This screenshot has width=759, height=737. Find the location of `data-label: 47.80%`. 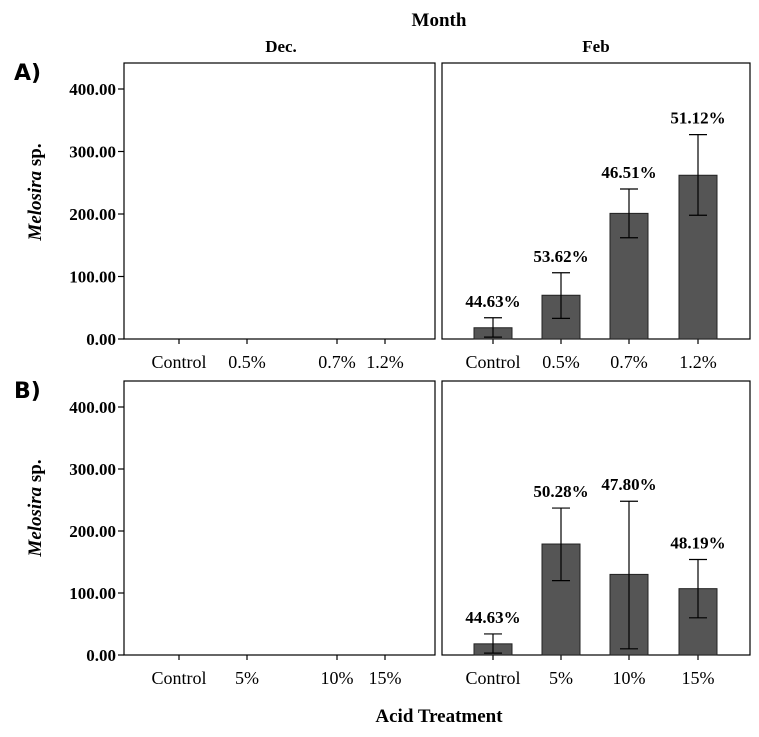

data-label: 47.80% is located at coordinates (628, 484).